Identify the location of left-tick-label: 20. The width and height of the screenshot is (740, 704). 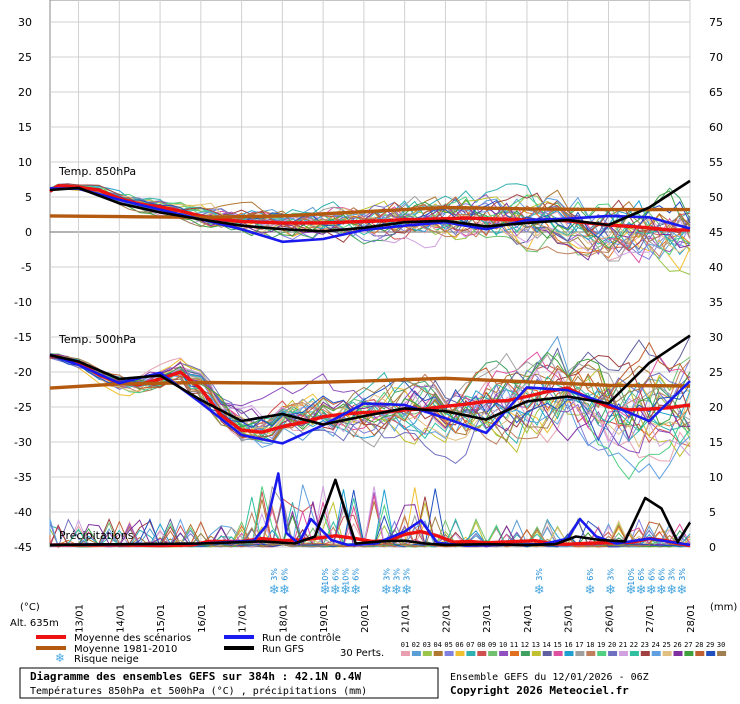
(25, 92).